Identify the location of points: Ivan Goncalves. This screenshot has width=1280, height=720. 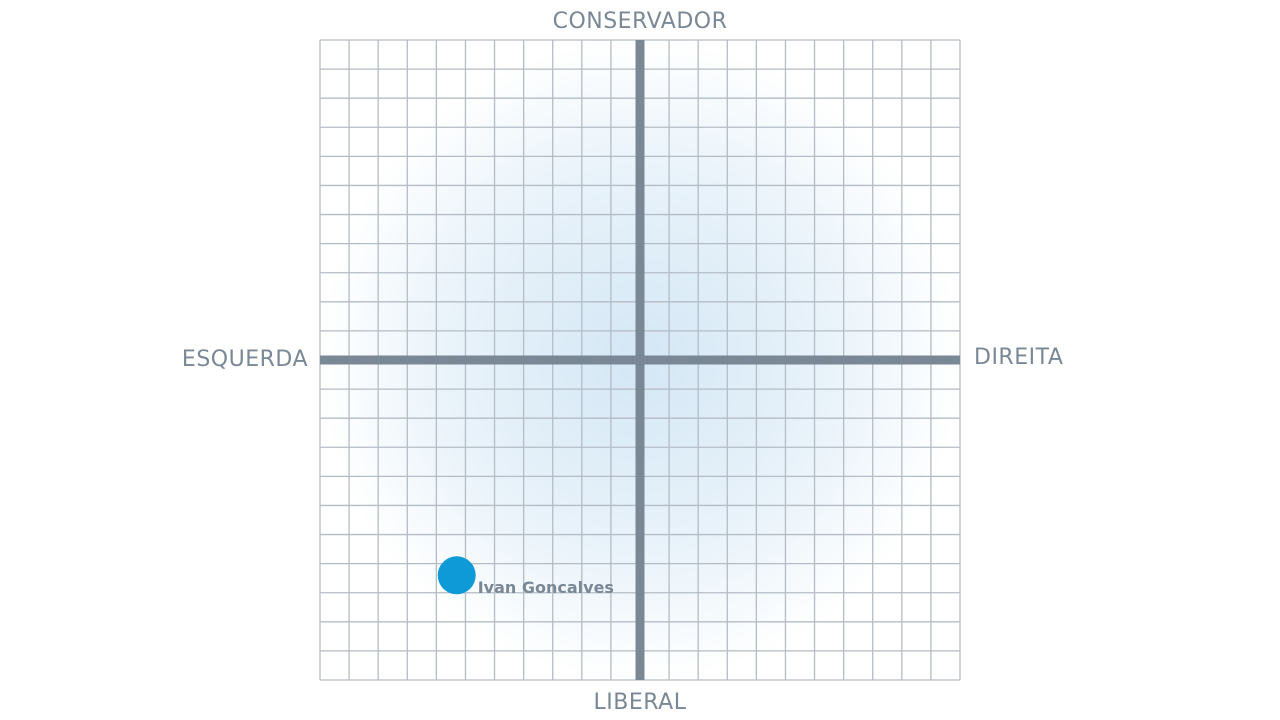
(525, 576).